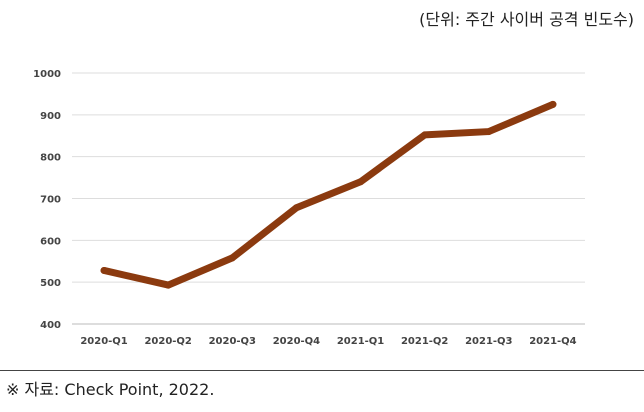  What do you see at coordinates (360, 341) in the screenshot?
I see `x-tick-label: 2021-Q1` at bounding box center [360, 341].